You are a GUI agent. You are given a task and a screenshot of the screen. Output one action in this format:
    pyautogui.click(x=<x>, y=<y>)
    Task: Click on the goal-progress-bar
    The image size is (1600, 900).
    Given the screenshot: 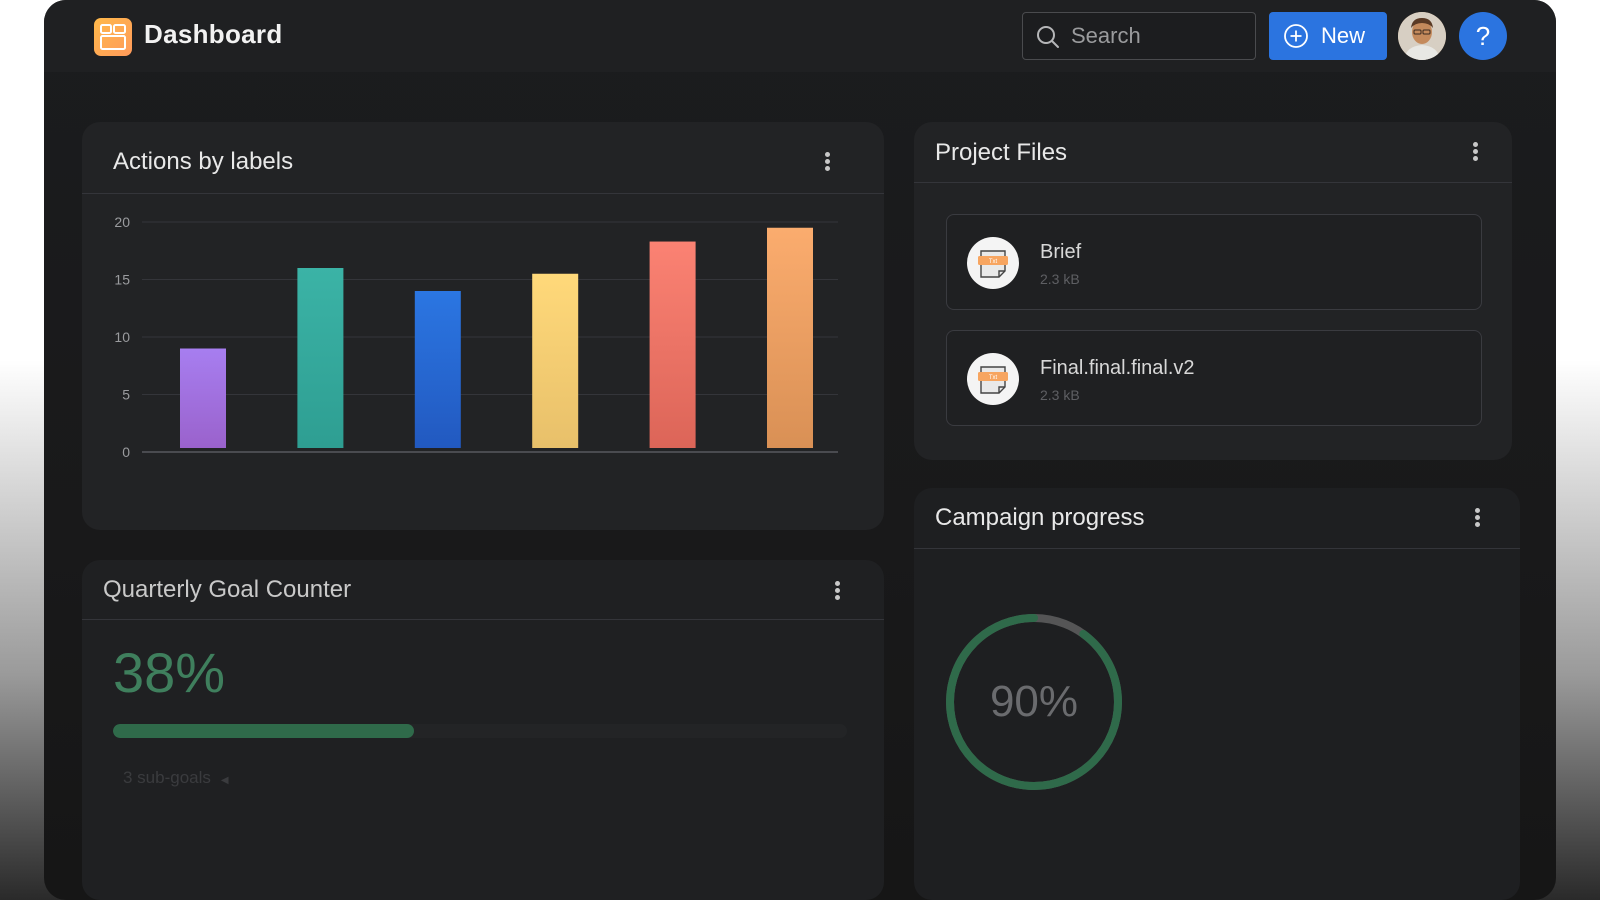 What is the action you would take?
    pyautogui.click(x=480, y=731)
    